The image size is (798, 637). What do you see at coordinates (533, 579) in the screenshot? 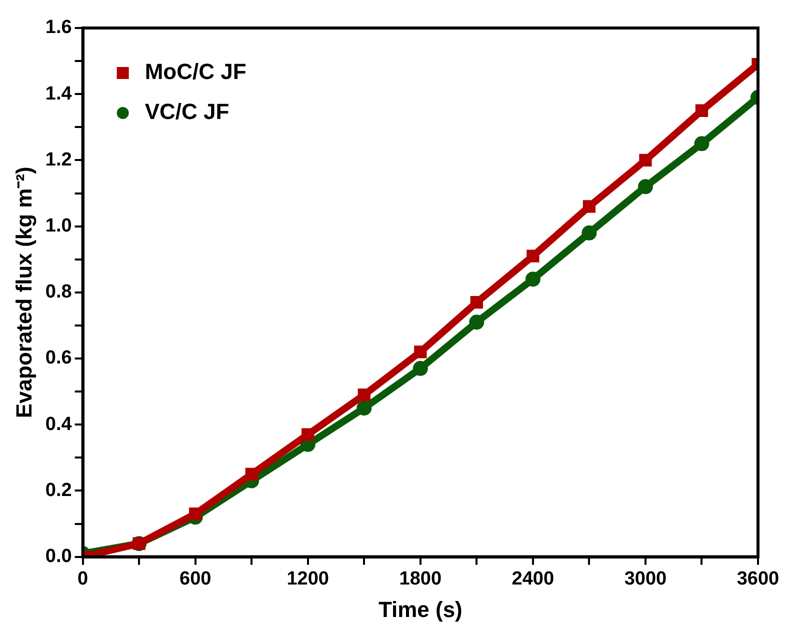
I see `x-tick-label: 2400` at bounding box center [533, 579].